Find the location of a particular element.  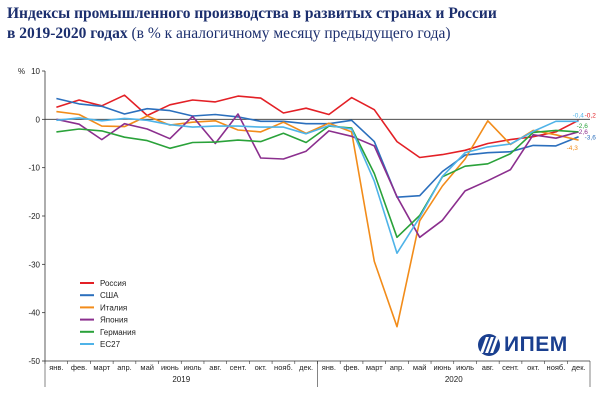

y-axis-label: % is located at coordinates (21, 71).